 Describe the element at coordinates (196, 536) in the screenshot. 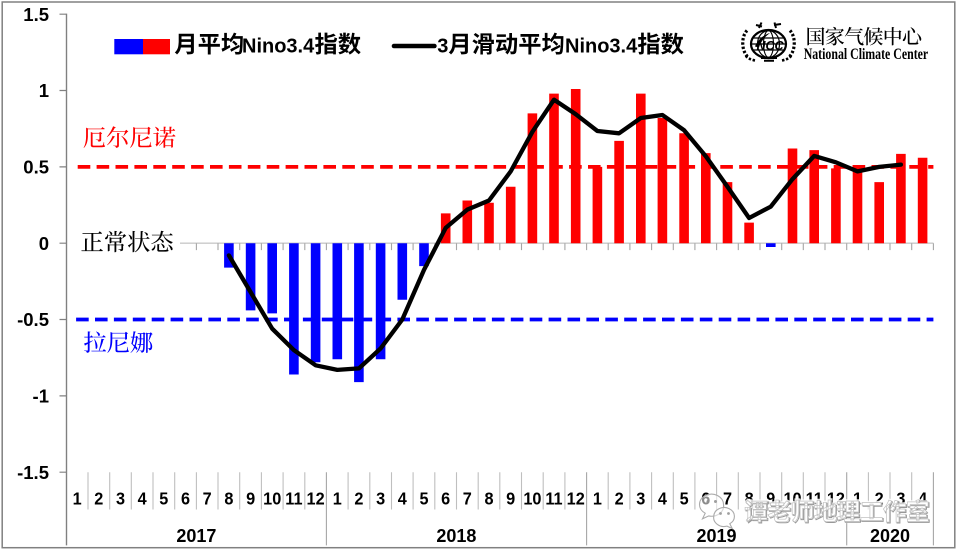

I see `svg-text: 2017` at that location.